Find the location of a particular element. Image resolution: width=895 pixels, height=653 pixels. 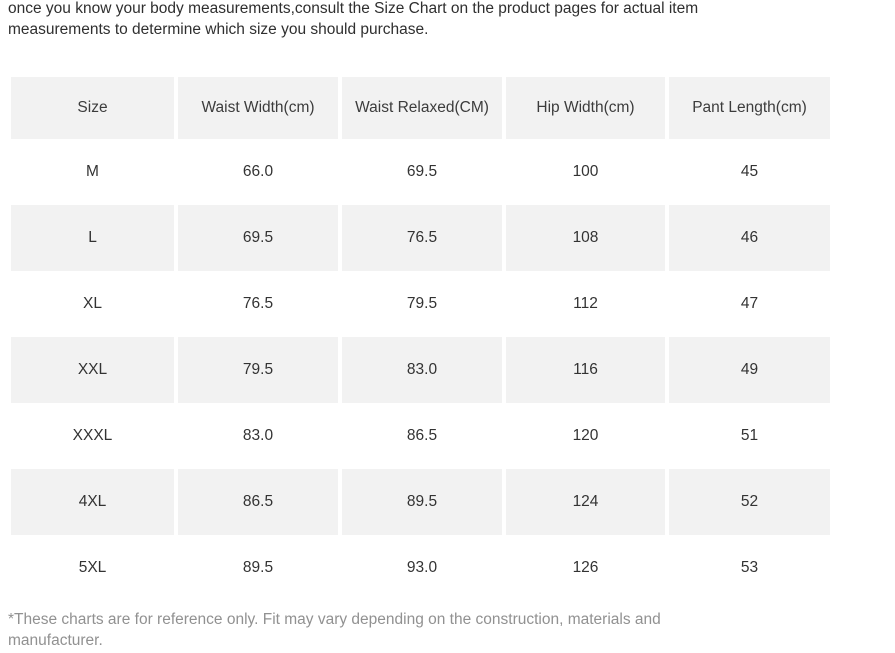

cell-hip-width: 116 is located at coordinates (585, 370).